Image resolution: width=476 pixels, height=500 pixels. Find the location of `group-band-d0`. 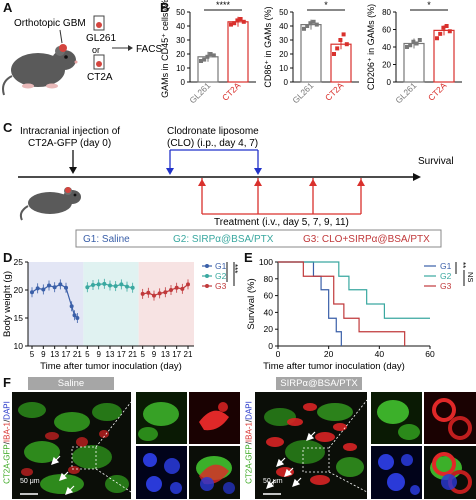

group-band-d0 is located at coordinates (56, 304).